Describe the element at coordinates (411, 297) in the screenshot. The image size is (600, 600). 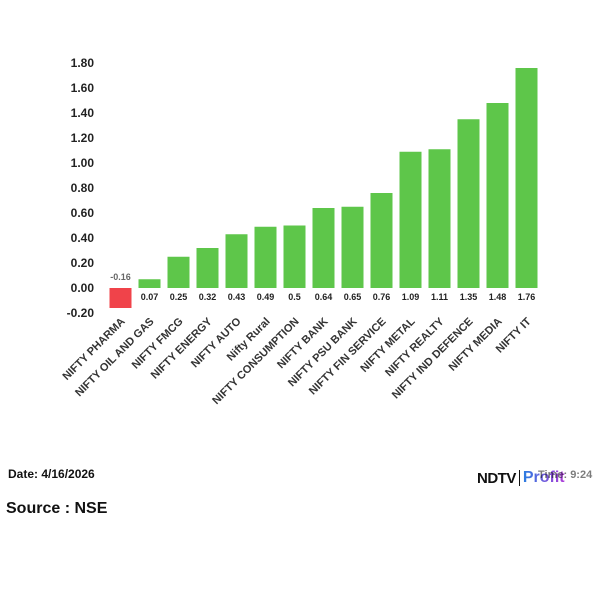
I see `data-label: 1.09` at that location.